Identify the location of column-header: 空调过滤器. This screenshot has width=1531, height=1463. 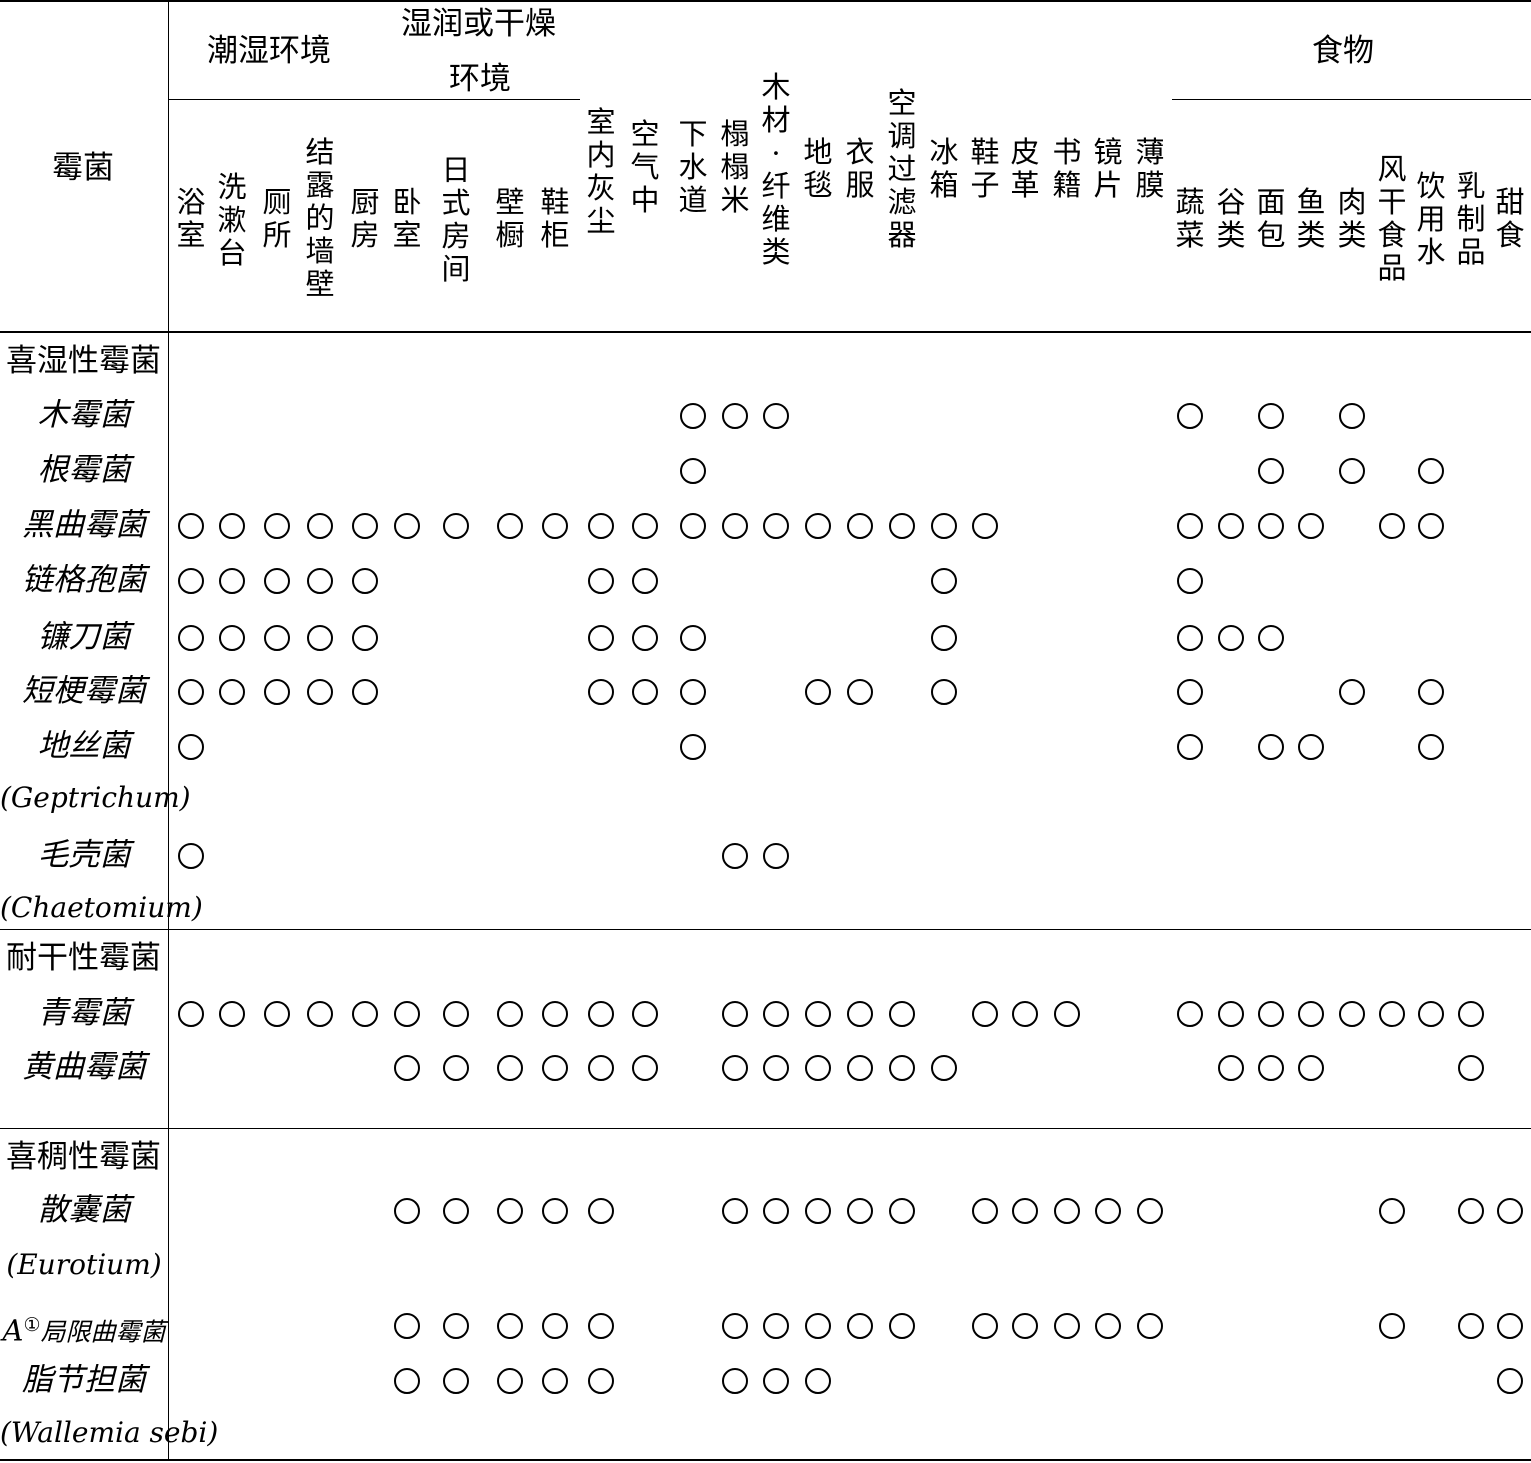
(902, 169).